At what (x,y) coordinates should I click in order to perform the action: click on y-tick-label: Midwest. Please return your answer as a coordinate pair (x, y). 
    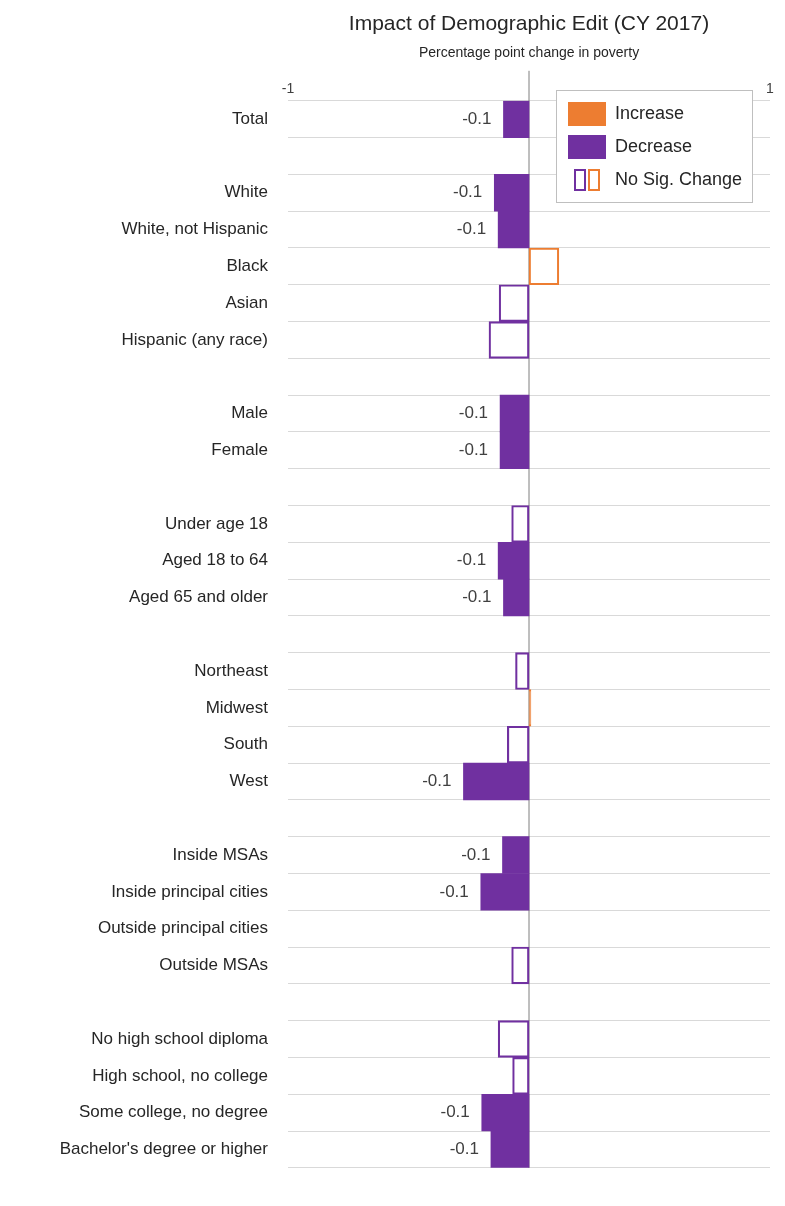
    Looking at the image, I should click on (237, 707).